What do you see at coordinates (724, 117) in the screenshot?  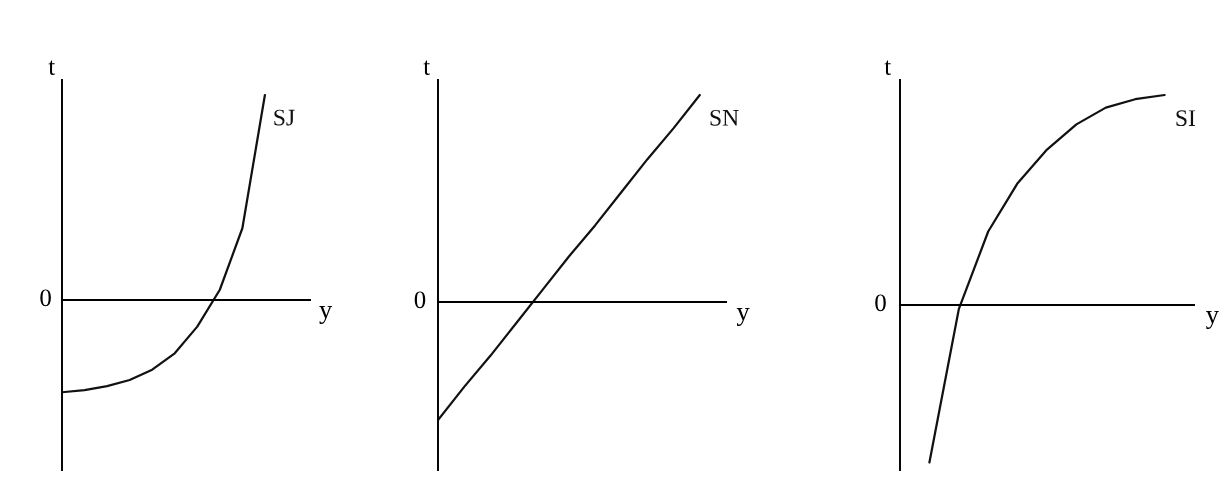 I see `series-label: SN` at bounding box center [724, 117].